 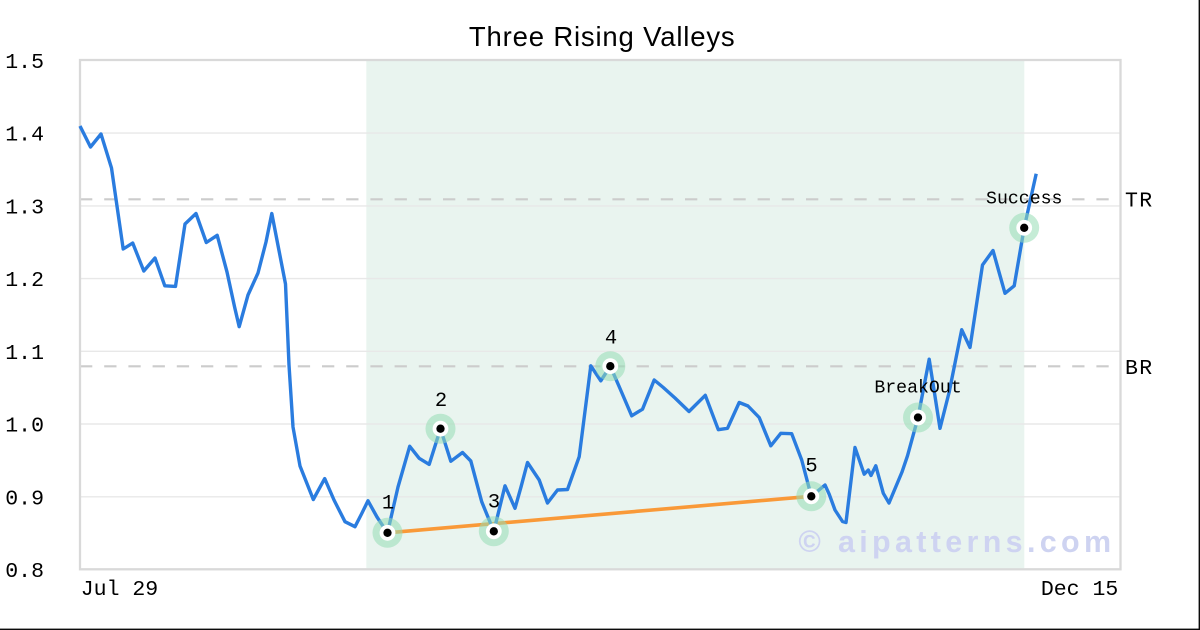 I want to click on svg-text: Three Rising Valleys, so click(x=602, y=36).